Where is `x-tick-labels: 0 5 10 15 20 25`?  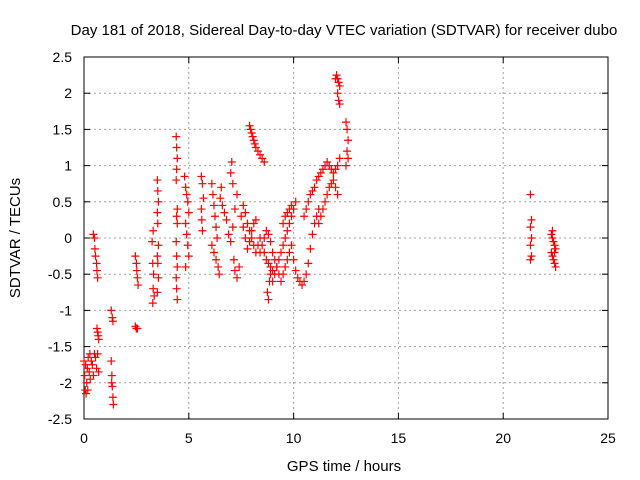 x-tick-labels: 0 5 10 15 20 25 is located at coordinates (348, 438).